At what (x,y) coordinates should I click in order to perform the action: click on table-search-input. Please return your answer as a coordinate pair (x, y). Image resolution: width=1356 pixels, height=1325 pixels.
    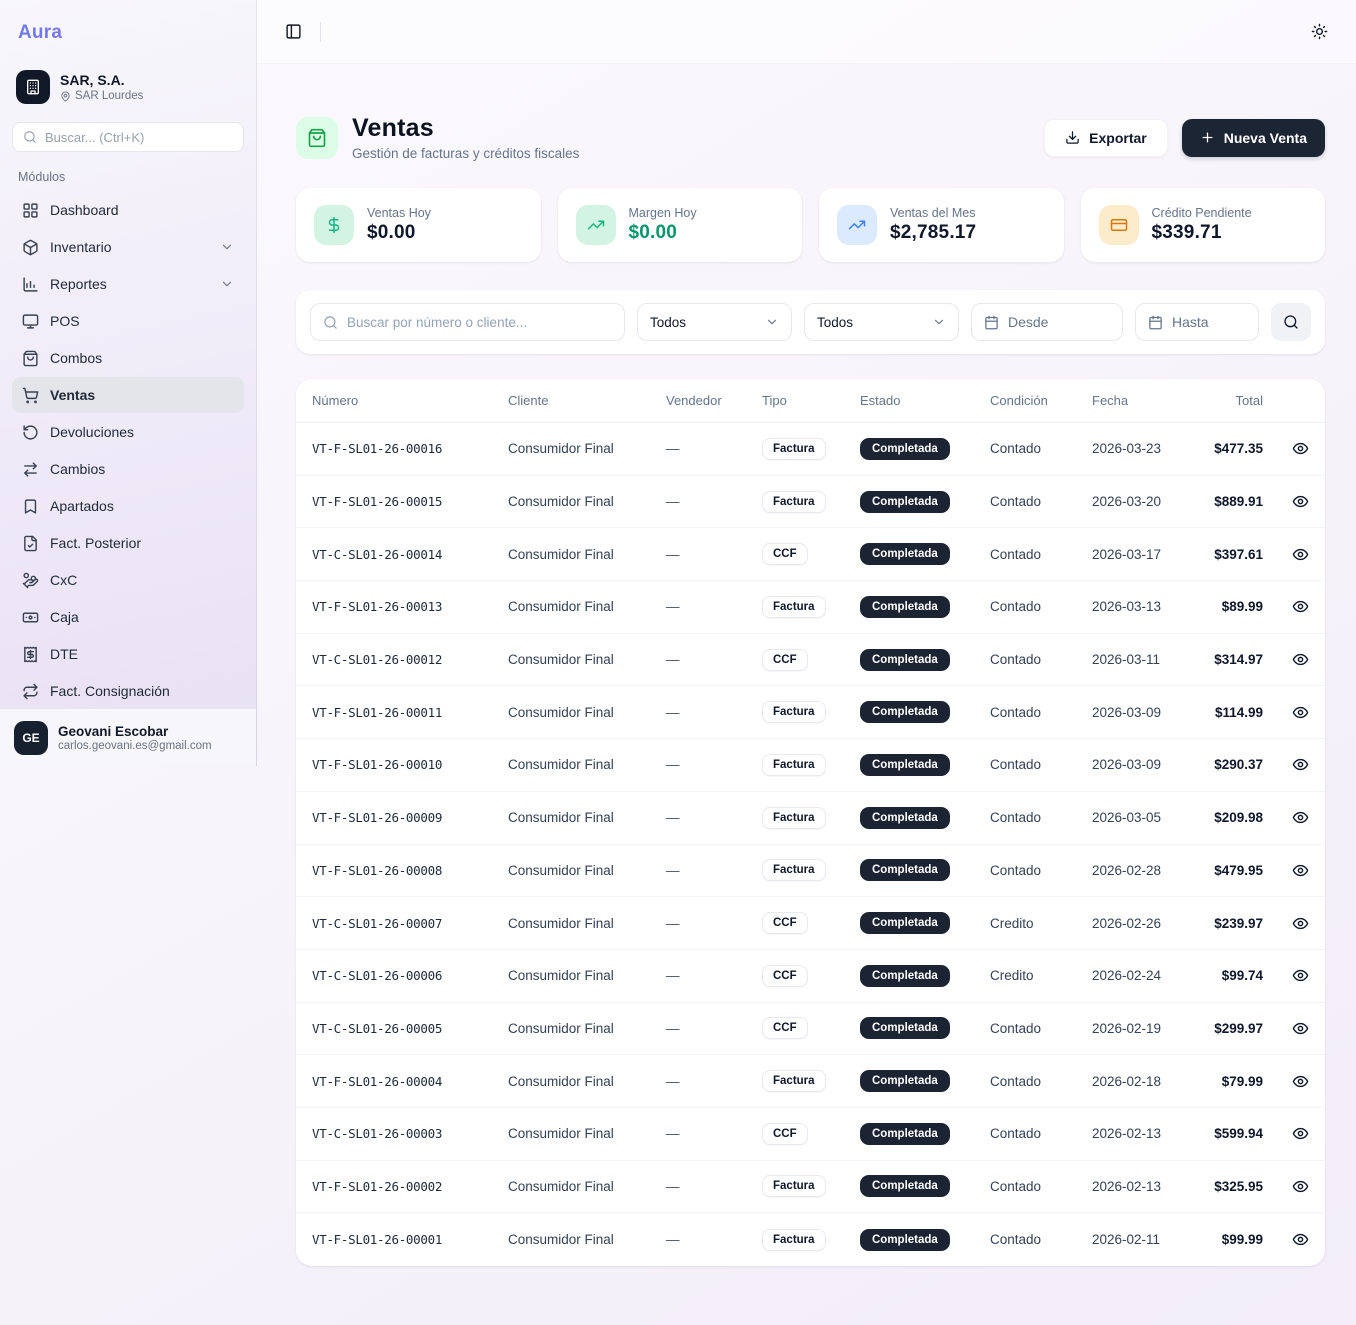
    Looking at the image, I should click on (479, 322).